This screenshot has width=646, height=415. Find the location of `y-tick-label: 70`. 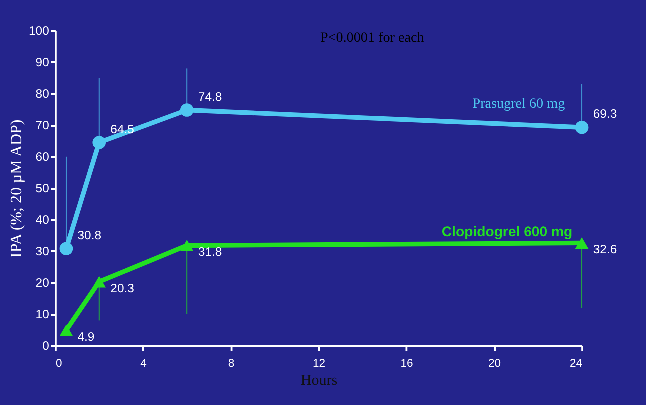

y-tick-label: 70 is located at coordinates (43, 125).